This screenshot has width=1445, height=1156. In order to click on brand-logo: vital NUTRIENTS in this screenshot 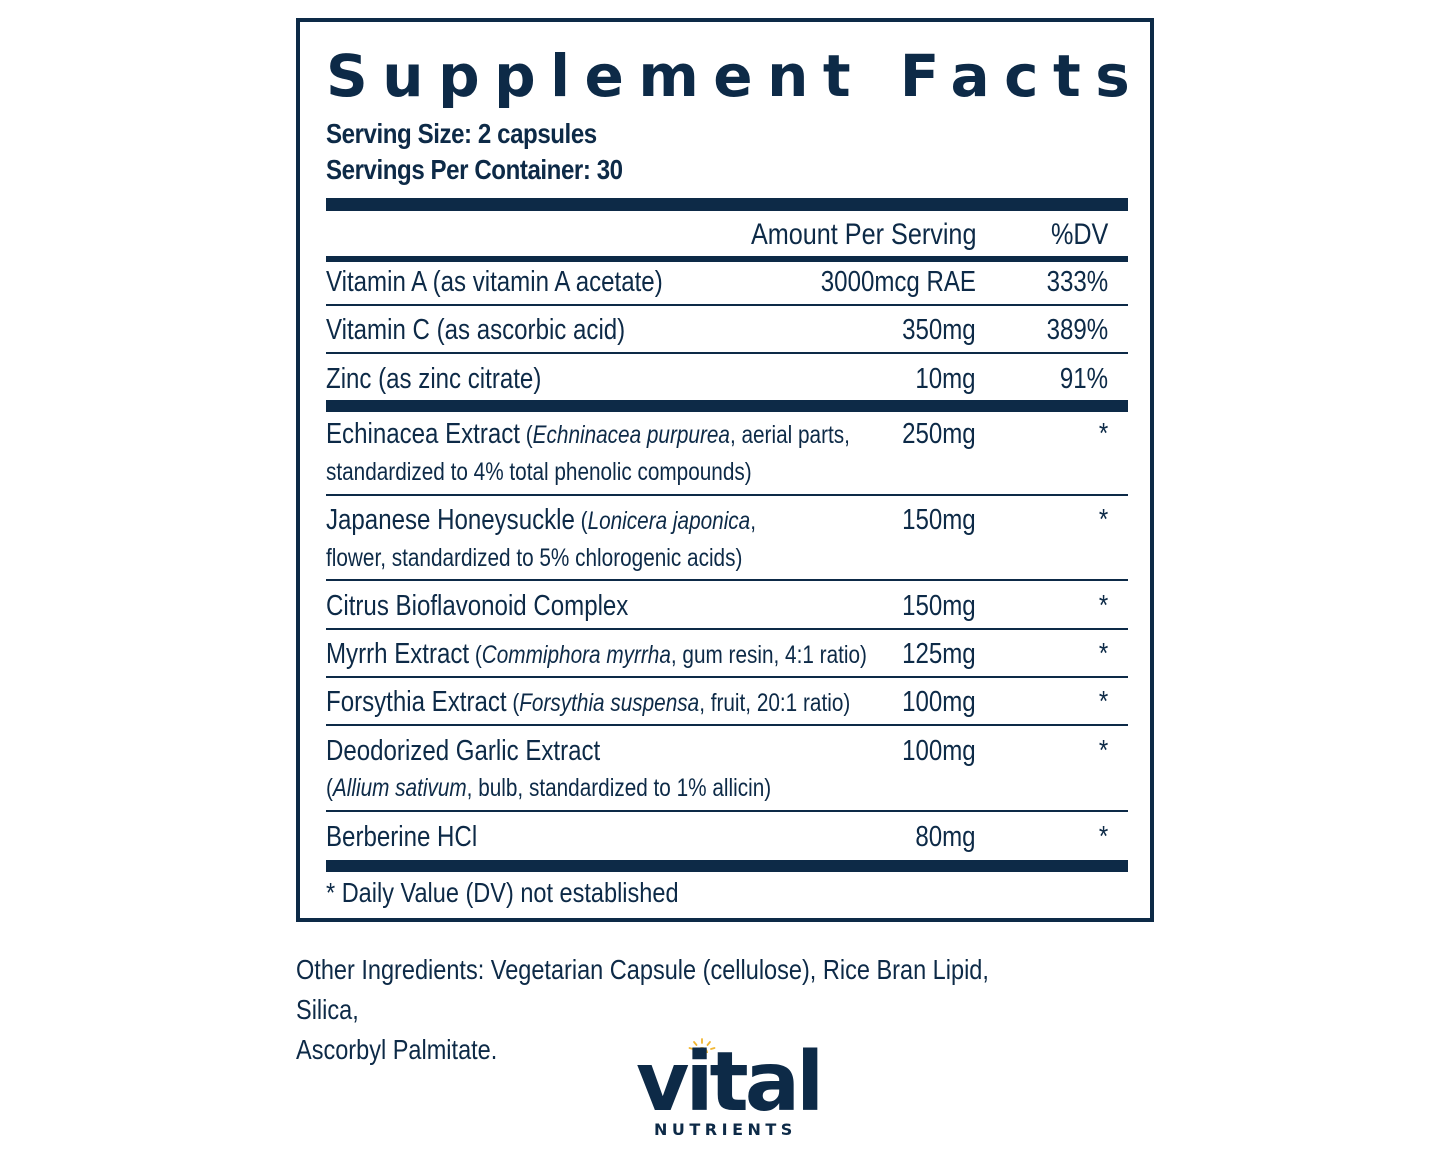, I will do `click(730, 1089)`.